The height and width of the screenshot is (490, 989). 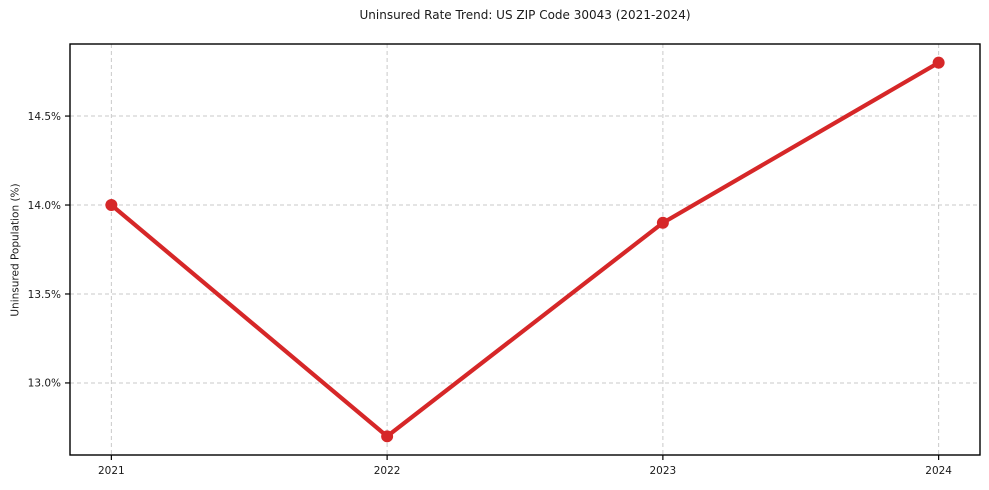 I want to click on y-tick-label: 13.0%, so click(x=44, y=384).